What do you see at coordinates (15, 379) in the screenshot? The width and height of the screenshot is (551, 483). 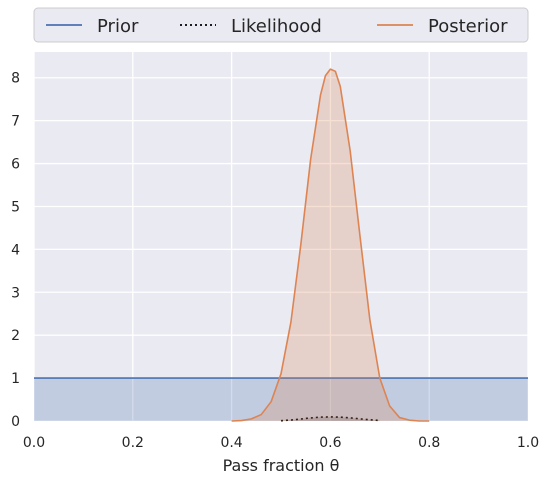 I see `y-tick-label: 1` at bounding box center [15, 379].